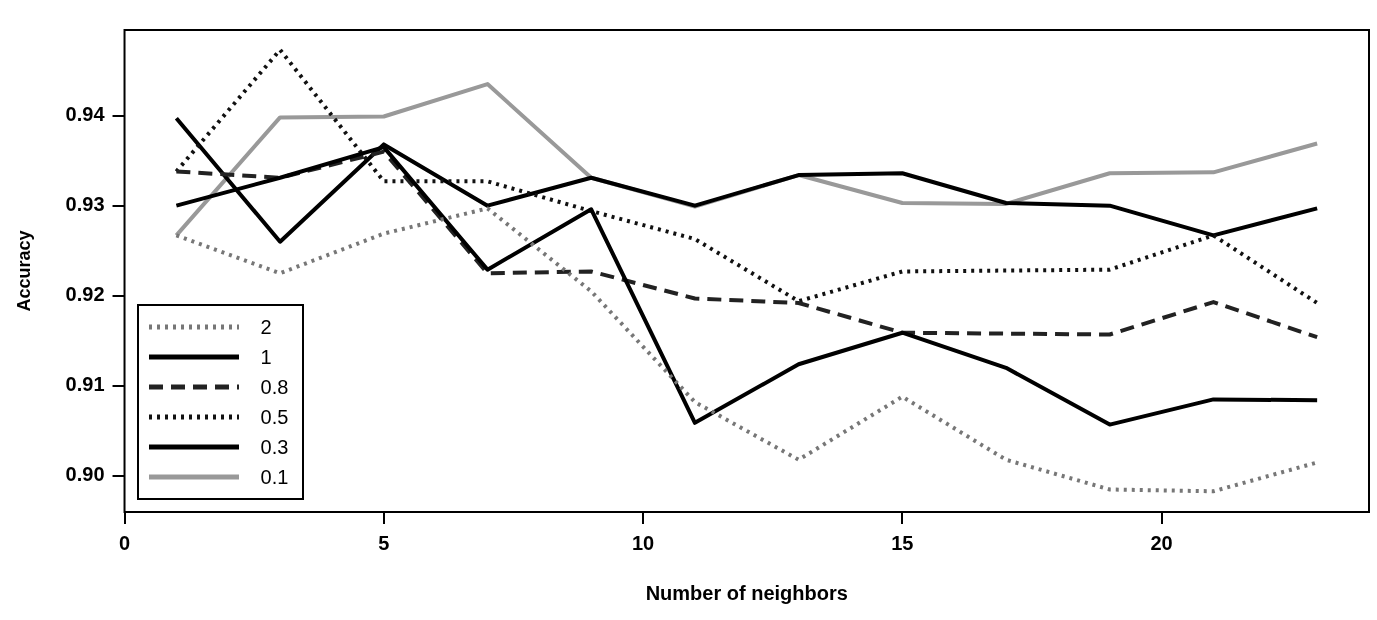 The height and width of the screenshot is (620, 1377). What do you see at coordinates (85, 474) in the screenshot?
I see `y-tick-label: 0.90` at bounding box center [85, 474].